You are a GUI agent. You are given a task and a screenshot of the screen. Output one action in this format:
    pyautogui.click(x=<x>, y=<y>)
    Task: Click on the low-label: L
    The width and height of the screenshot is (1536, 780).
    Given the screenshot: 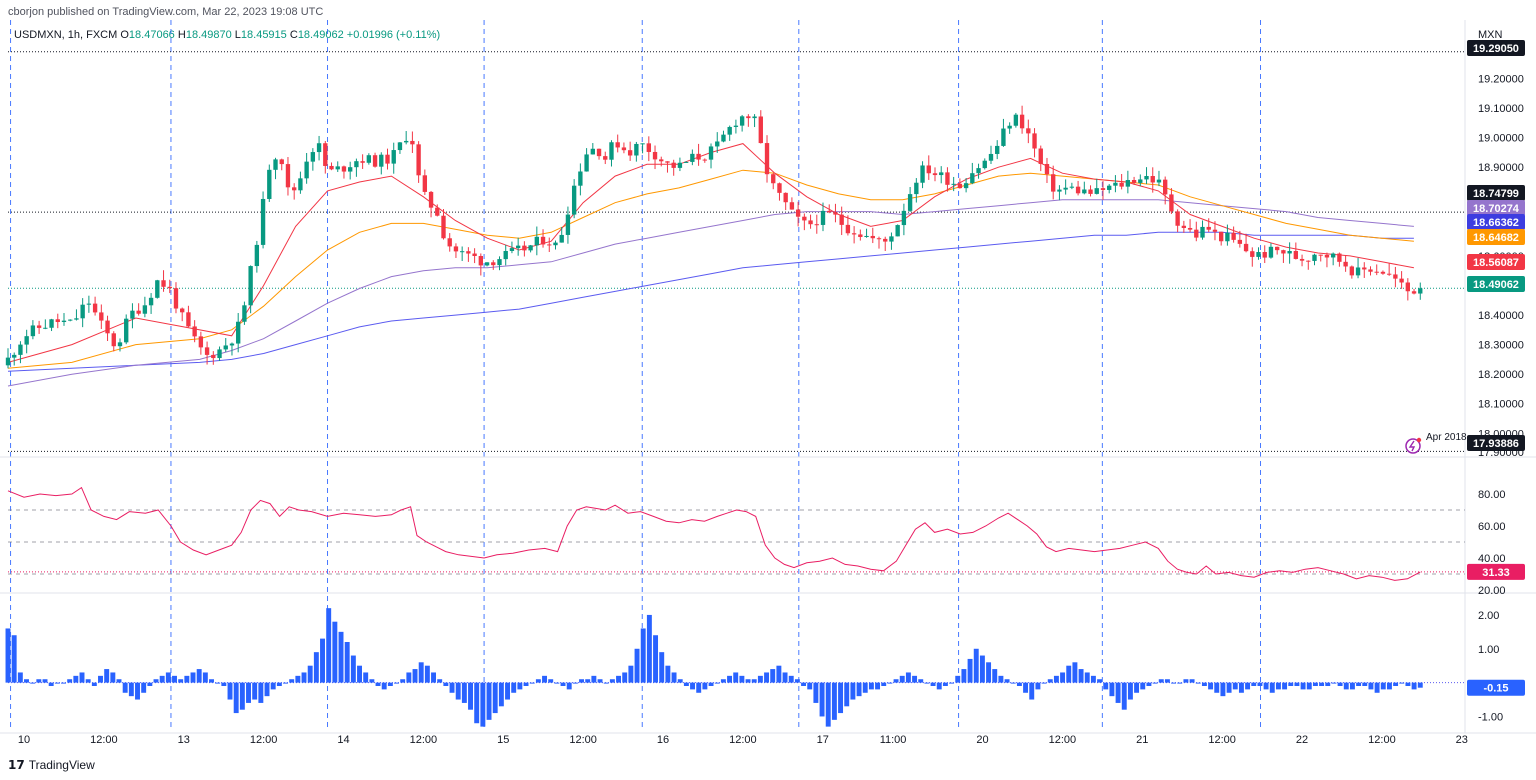 What is the action you would take?
    pyautogui.click(x=237, y=35)
    